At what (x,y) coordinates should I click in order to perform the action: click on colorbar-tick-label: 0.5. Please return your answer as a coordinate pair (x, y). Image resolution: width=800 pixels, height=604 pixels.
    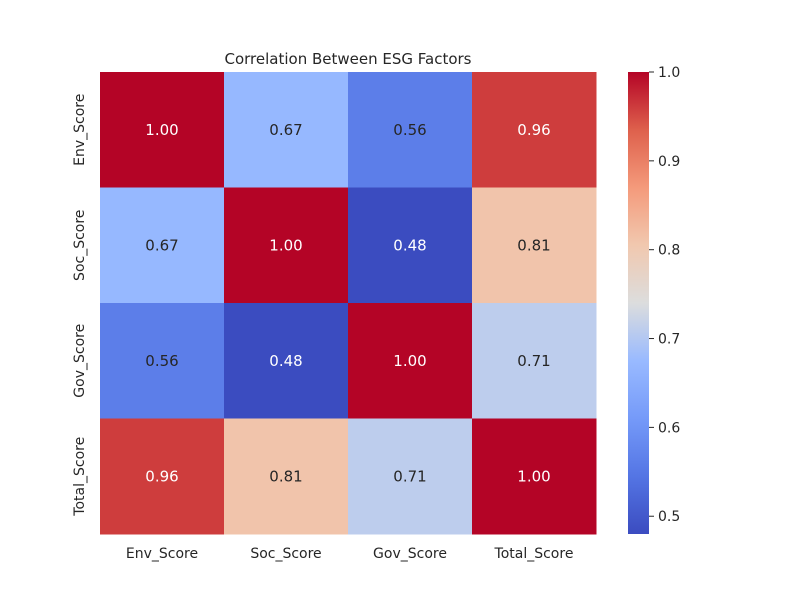
    Looking at the image, I should click on (669, 517).